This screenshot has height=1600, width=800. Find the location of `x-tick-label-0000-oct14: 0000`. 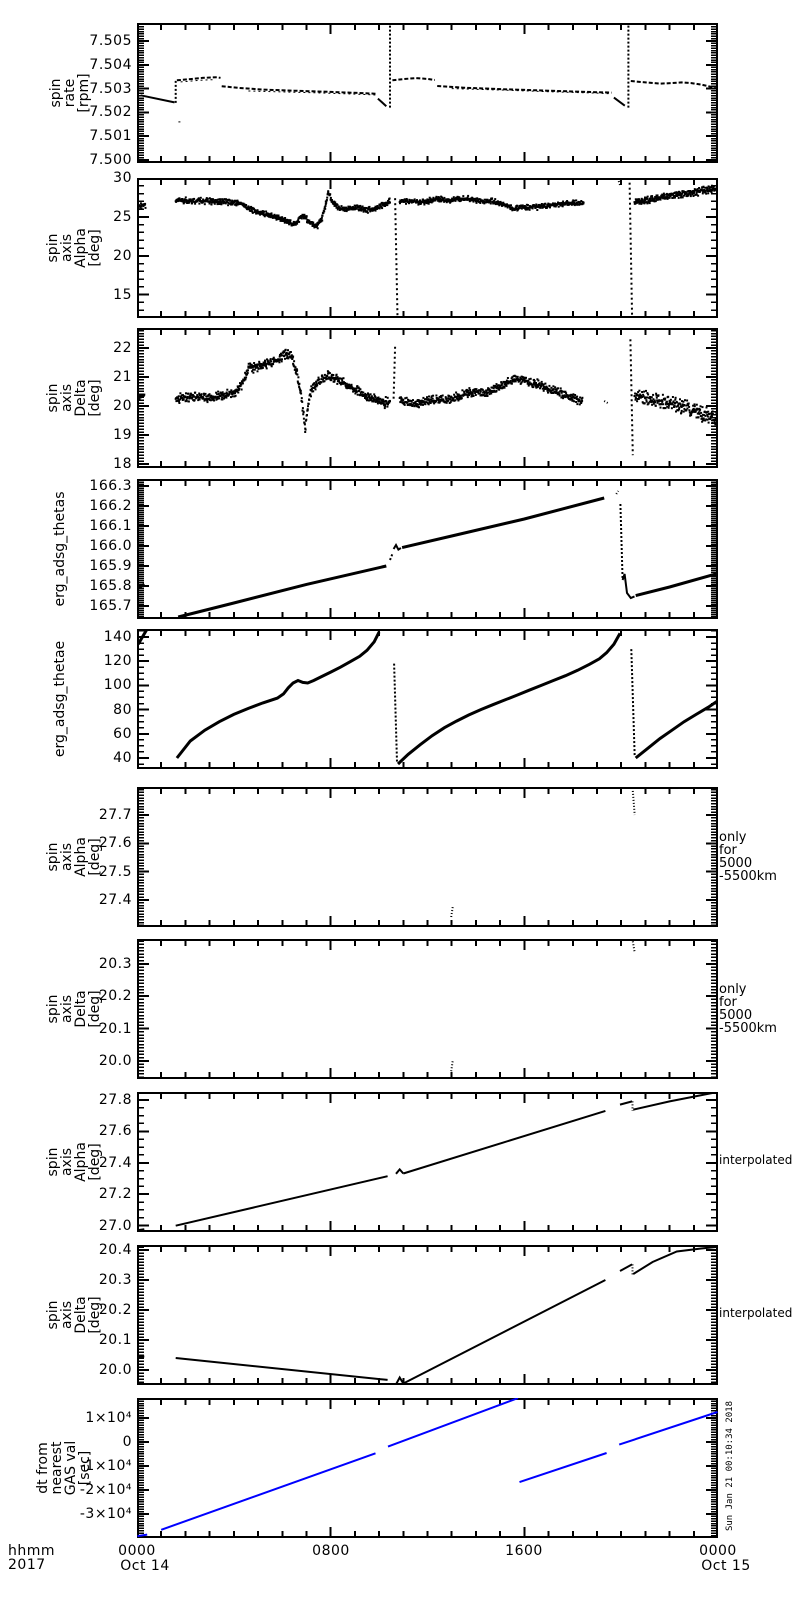

x-tick-label-0000-oct14: 0000 is located at coordinates (137, 1551).